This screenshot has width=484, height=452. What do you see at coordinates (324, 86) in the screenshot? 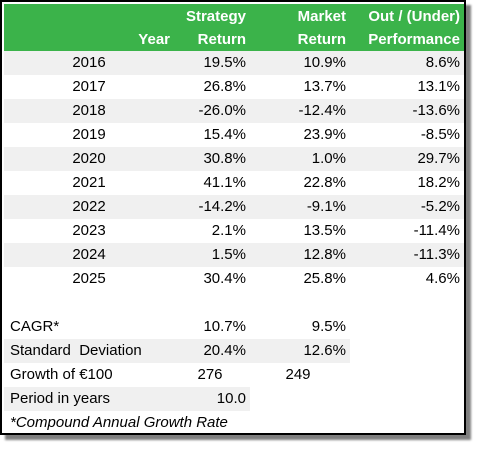
I see `market-cell: 13.7%` at bounding box center [324, 86].